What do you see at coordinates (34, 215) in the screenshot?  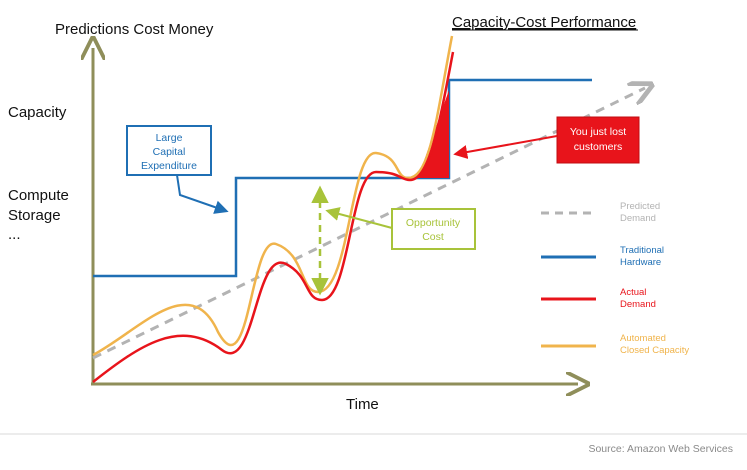 I see `y-label-storage: Storage` at bounding box center [34, 215].